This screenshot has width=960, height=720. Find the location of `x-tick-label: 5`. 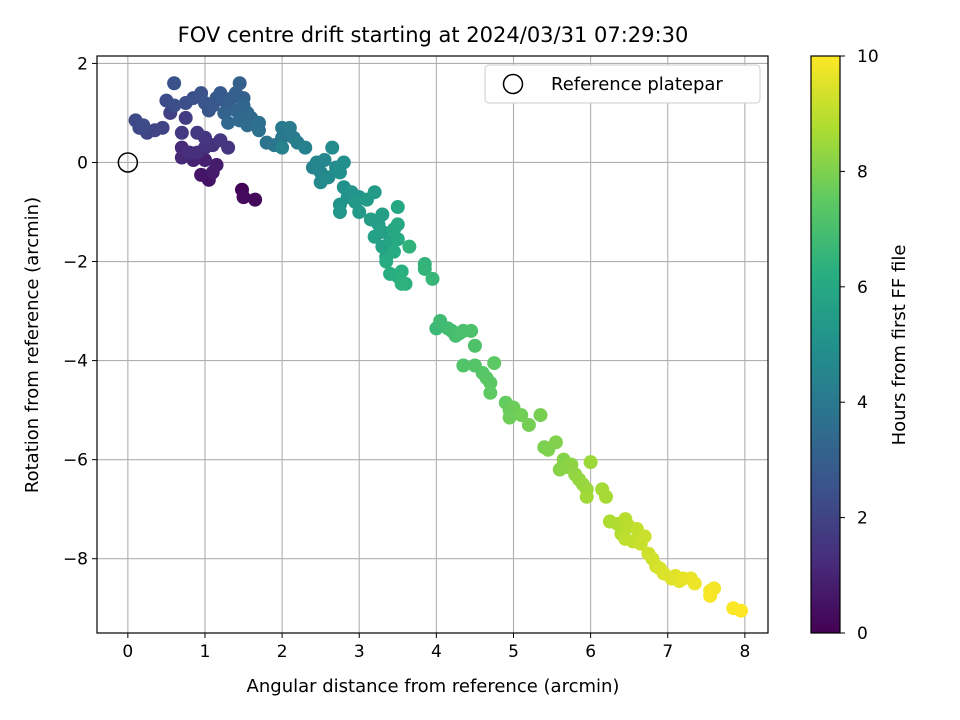

x-tick-label: 5 is located at coordinates (513, 652).